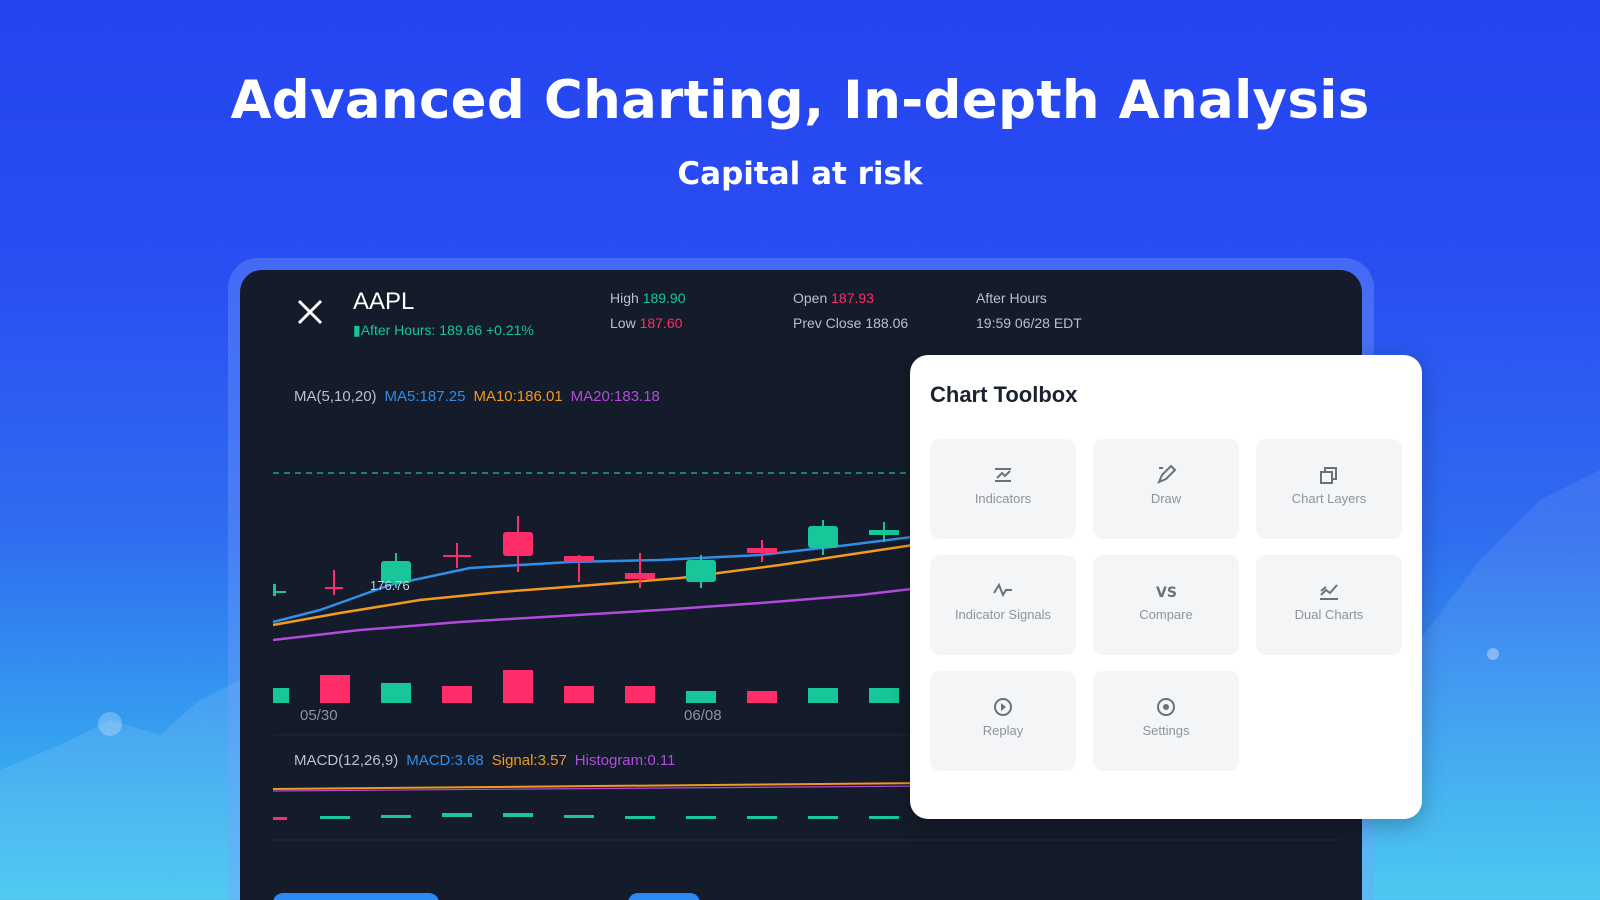 The height and width of the screenshot is (900, 1600). Describe the element at coordinates (800, 100) in the screenshot. I see `promo-headline: Advanced Charting, In-depth Analysis` at that location.